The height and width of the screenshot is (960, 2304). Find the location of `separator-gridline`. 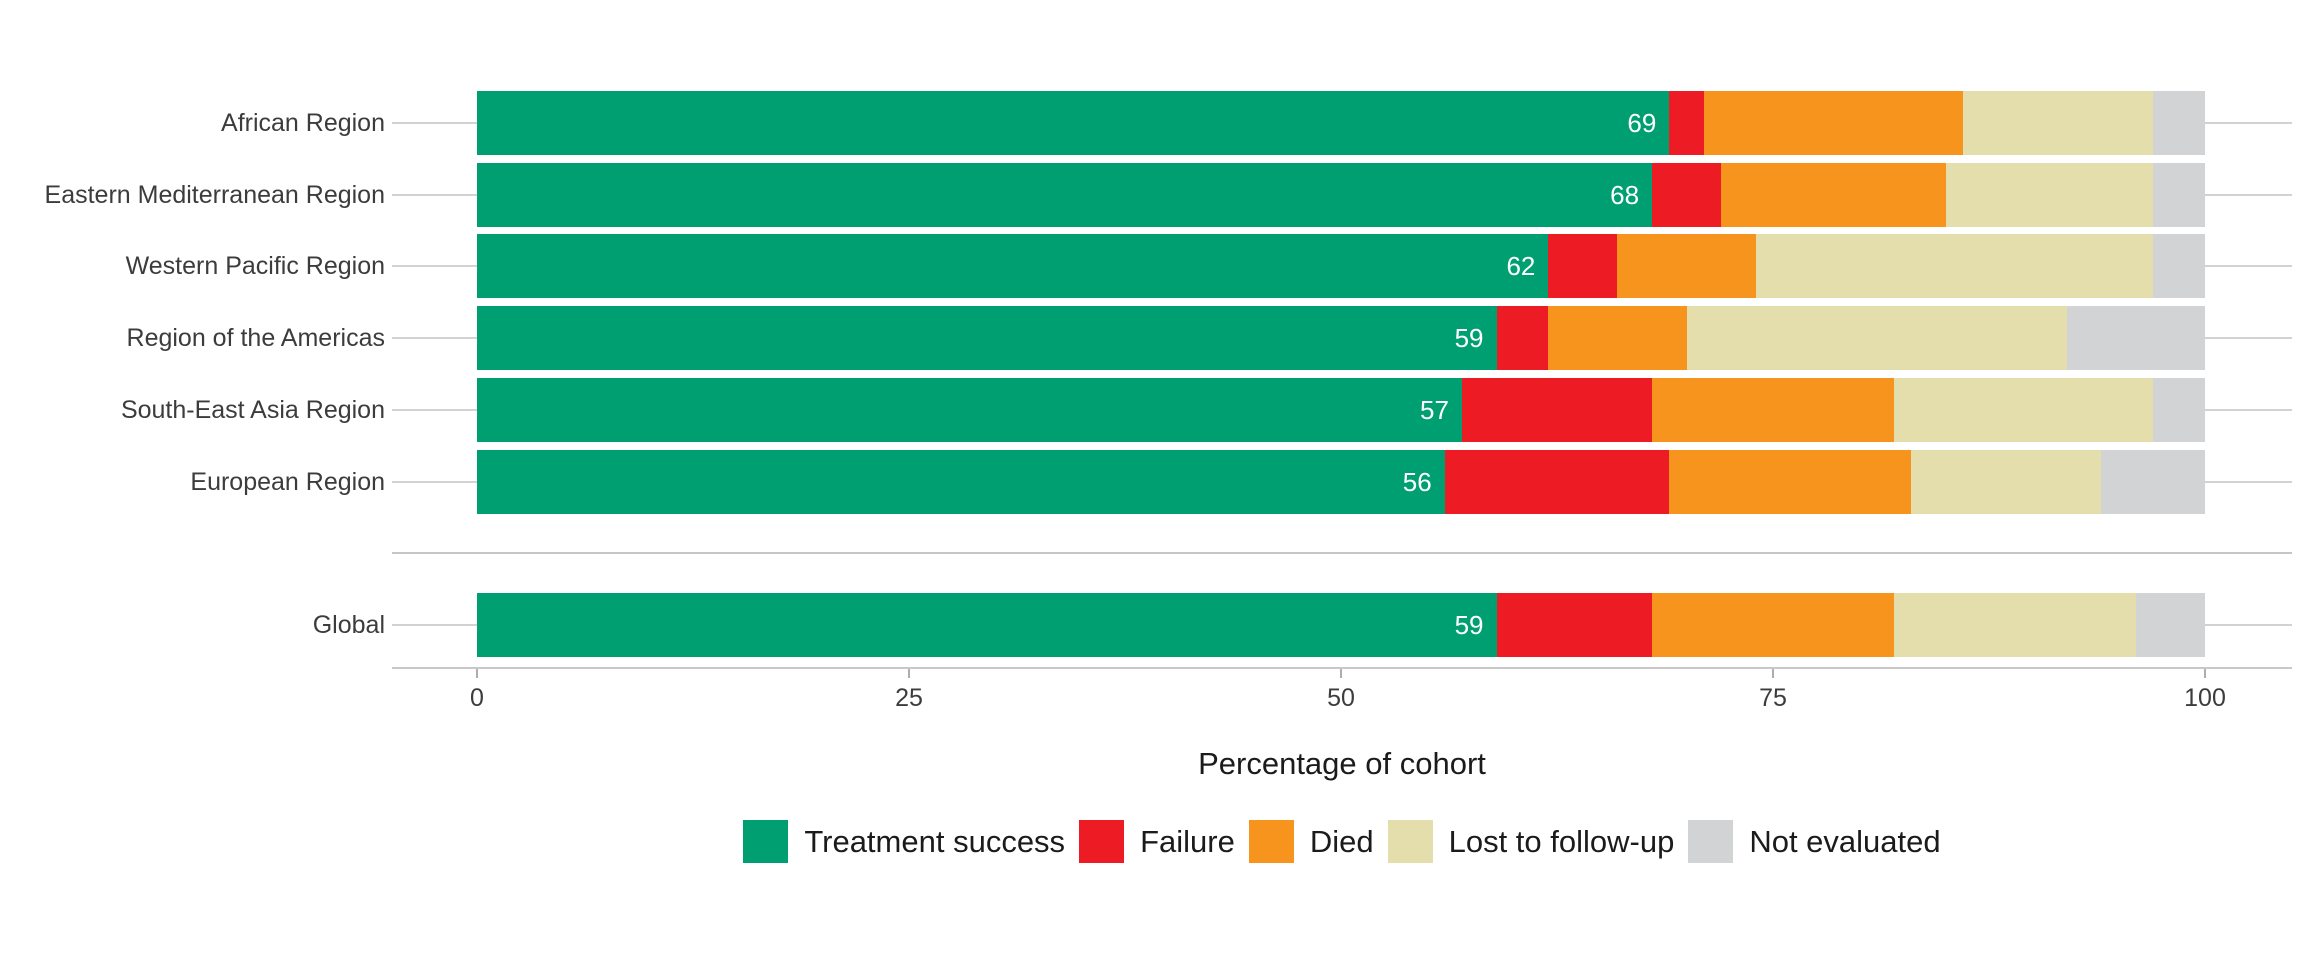

separator-gridline is located at coordinates (1342, 553).